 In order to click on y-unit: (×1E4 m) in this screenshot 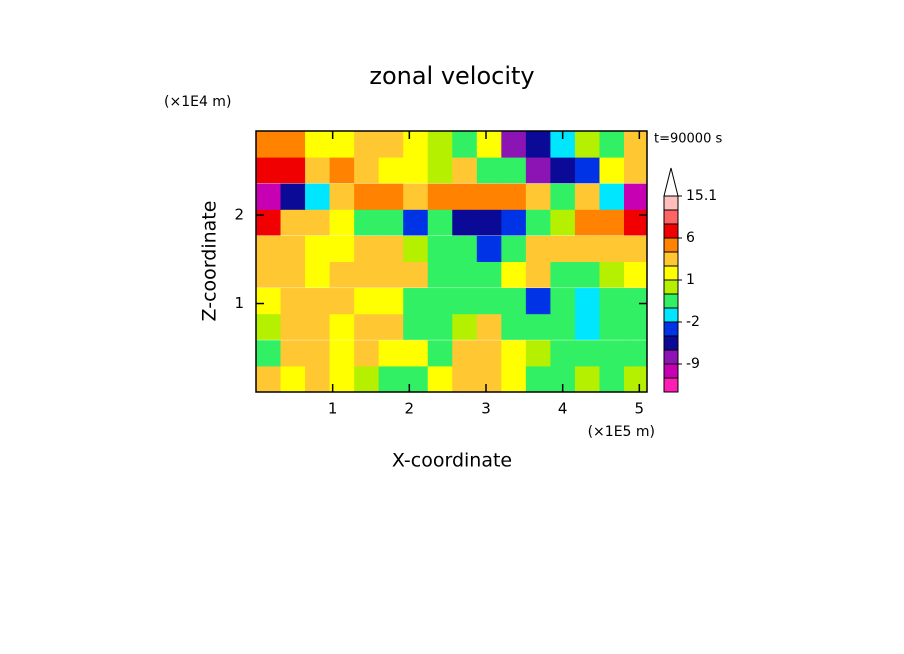, I will do `click(197, 102)`.